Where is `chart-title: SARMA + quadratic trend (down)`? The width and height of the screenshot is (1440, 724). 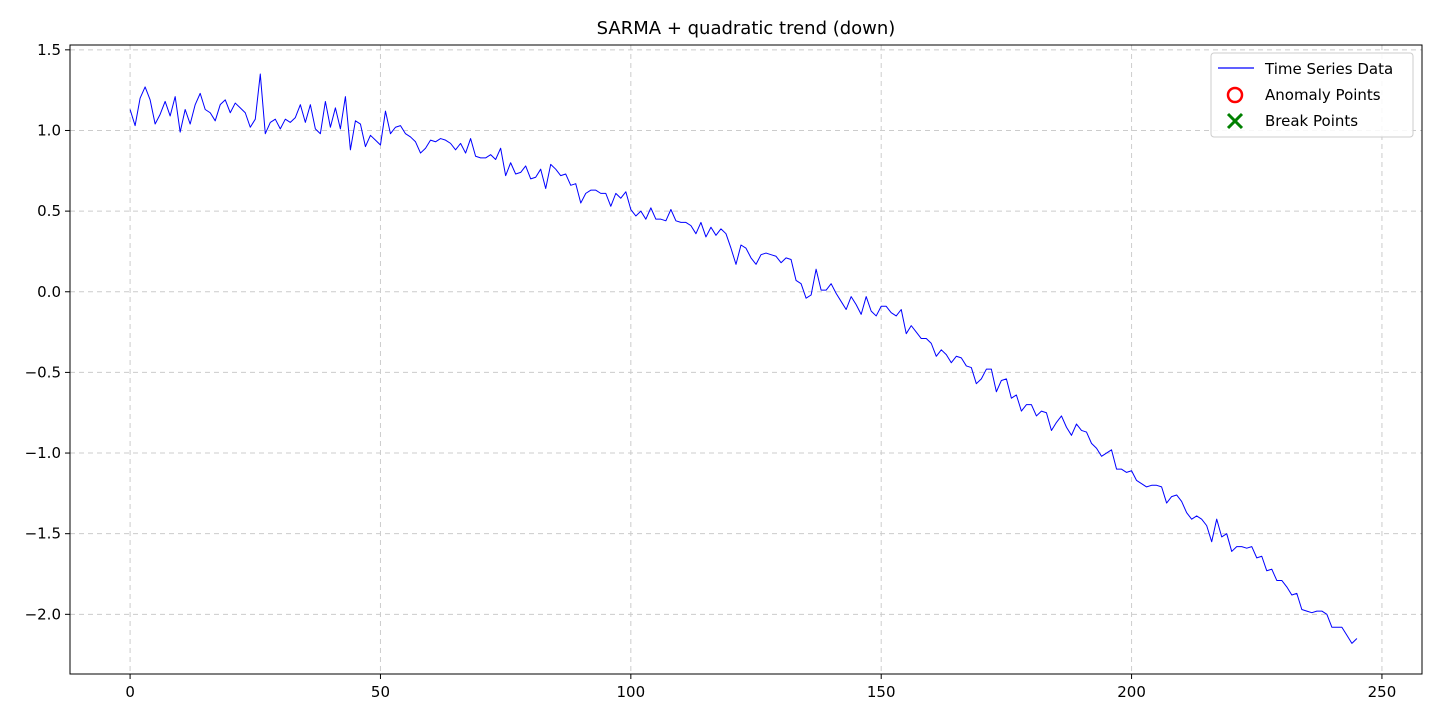
chart-title: SARMA + quadratic trend (down) is located at coordinates (746, 28).